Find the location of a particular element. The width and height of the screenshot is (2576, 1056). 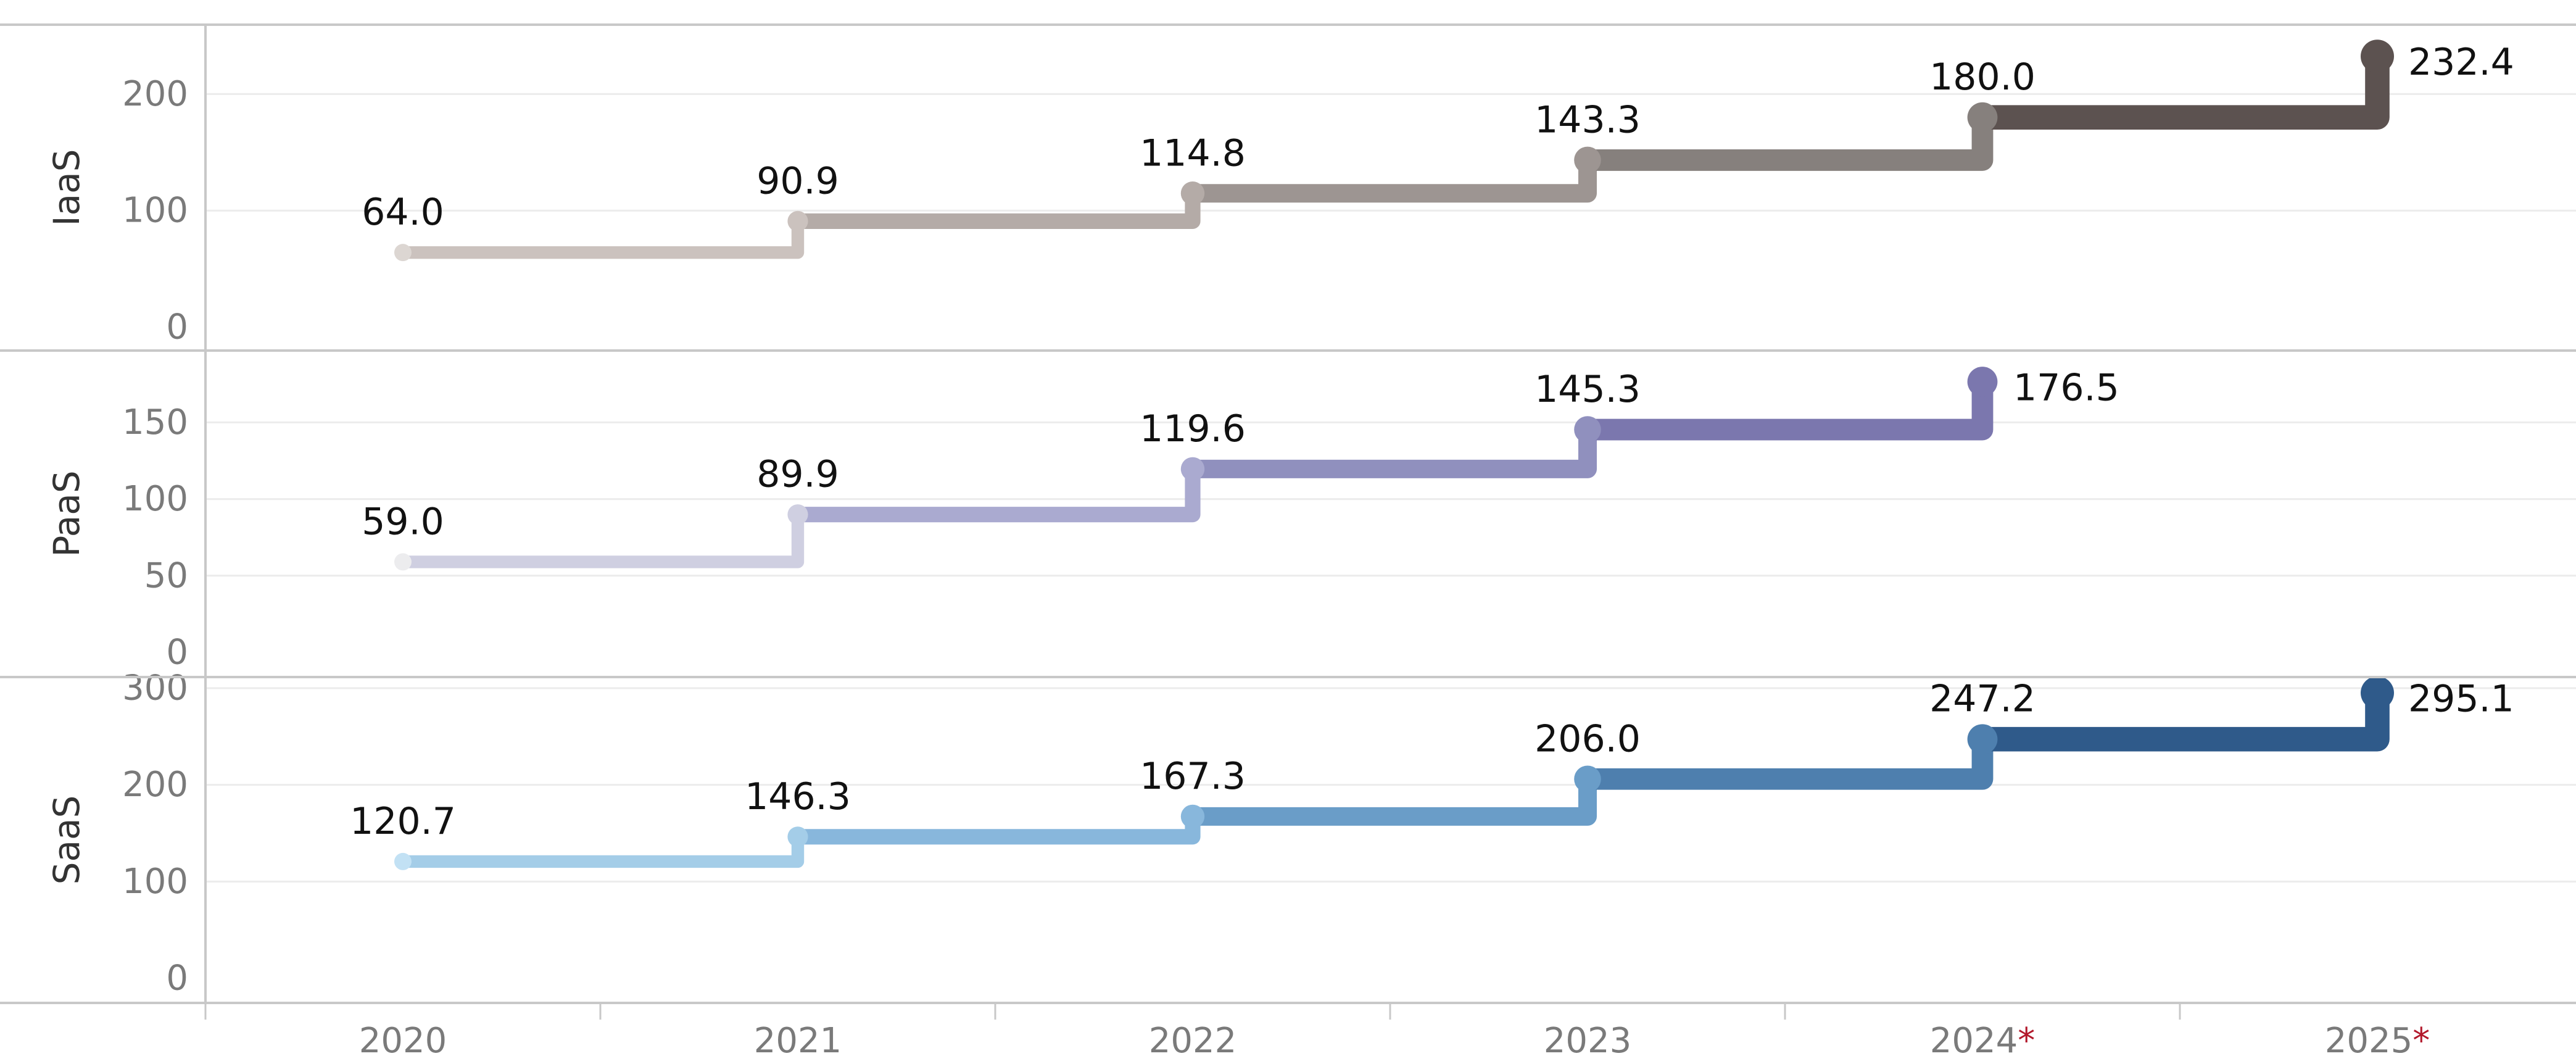

data-label: 119.6 is located at coordinates (1193, 429).